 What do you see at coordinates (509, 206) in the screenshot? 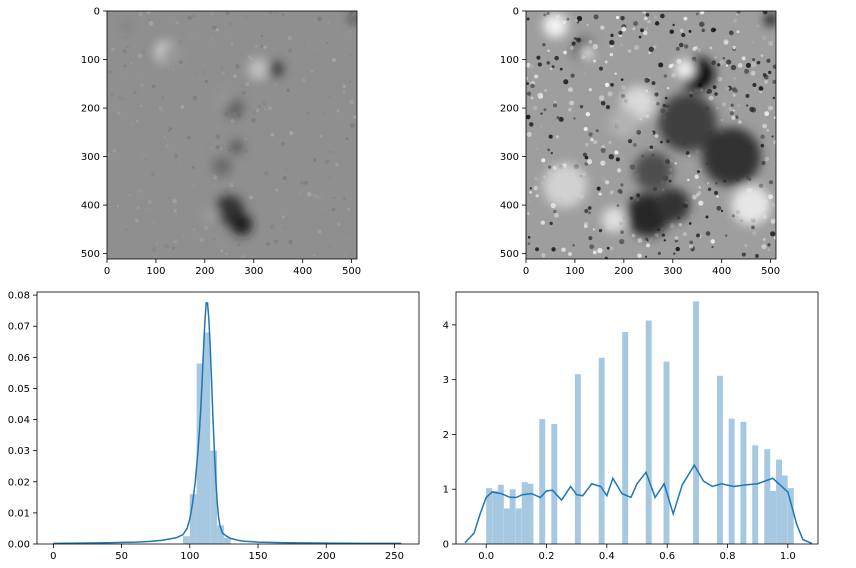
I see `y-axis-tick-label: 400` at bounding box center [509, 206].